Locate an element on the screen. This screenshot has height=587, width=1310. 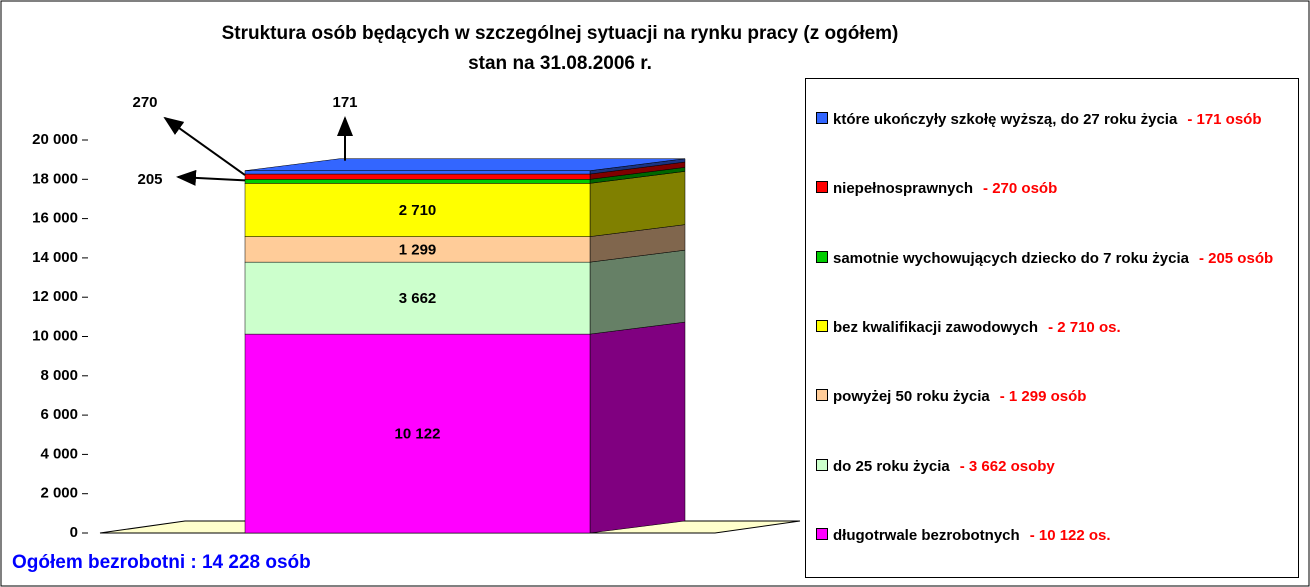
legend-entry: bez kwalifikacji zawodowych - 2 710 os. is located at coordinates (1052, 328).